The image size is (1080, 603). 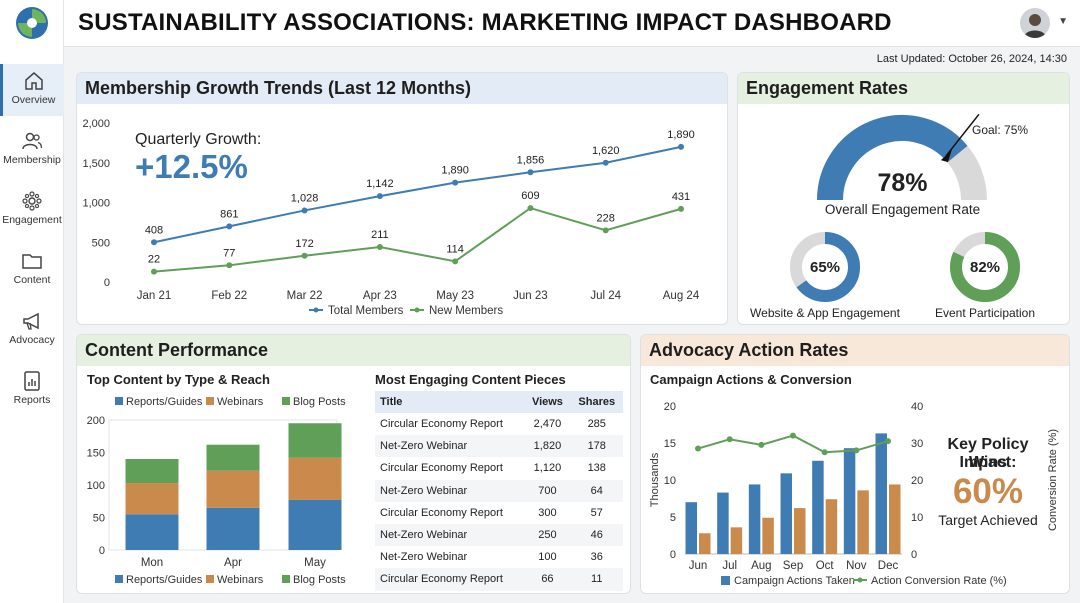 I want to click on home-icon, so click(x=33, y=81).